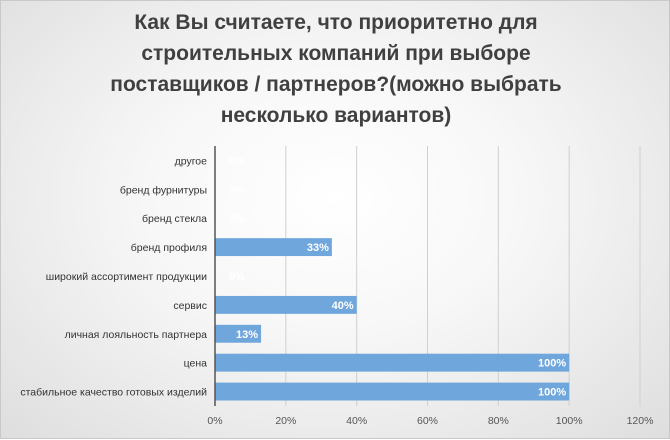  I want to click on category-label: сервис, so click(190, 306).